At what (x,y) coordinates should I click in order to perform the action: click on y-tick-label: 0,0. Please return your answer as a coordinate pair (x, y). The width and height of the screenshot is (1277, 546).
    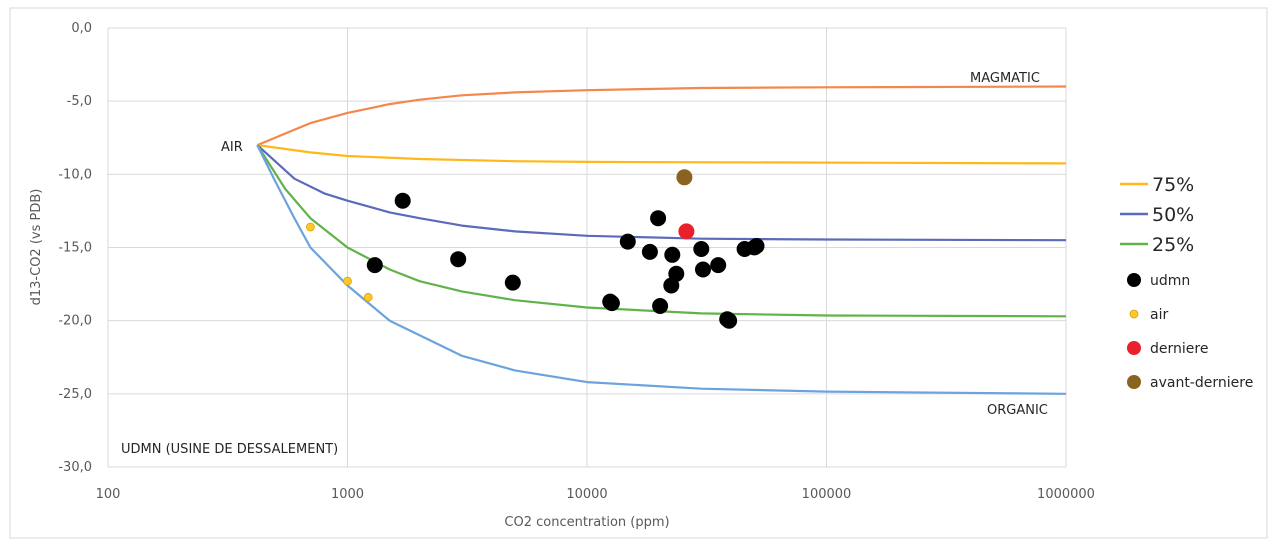
    Looking at the image, I should click on (81, 28).